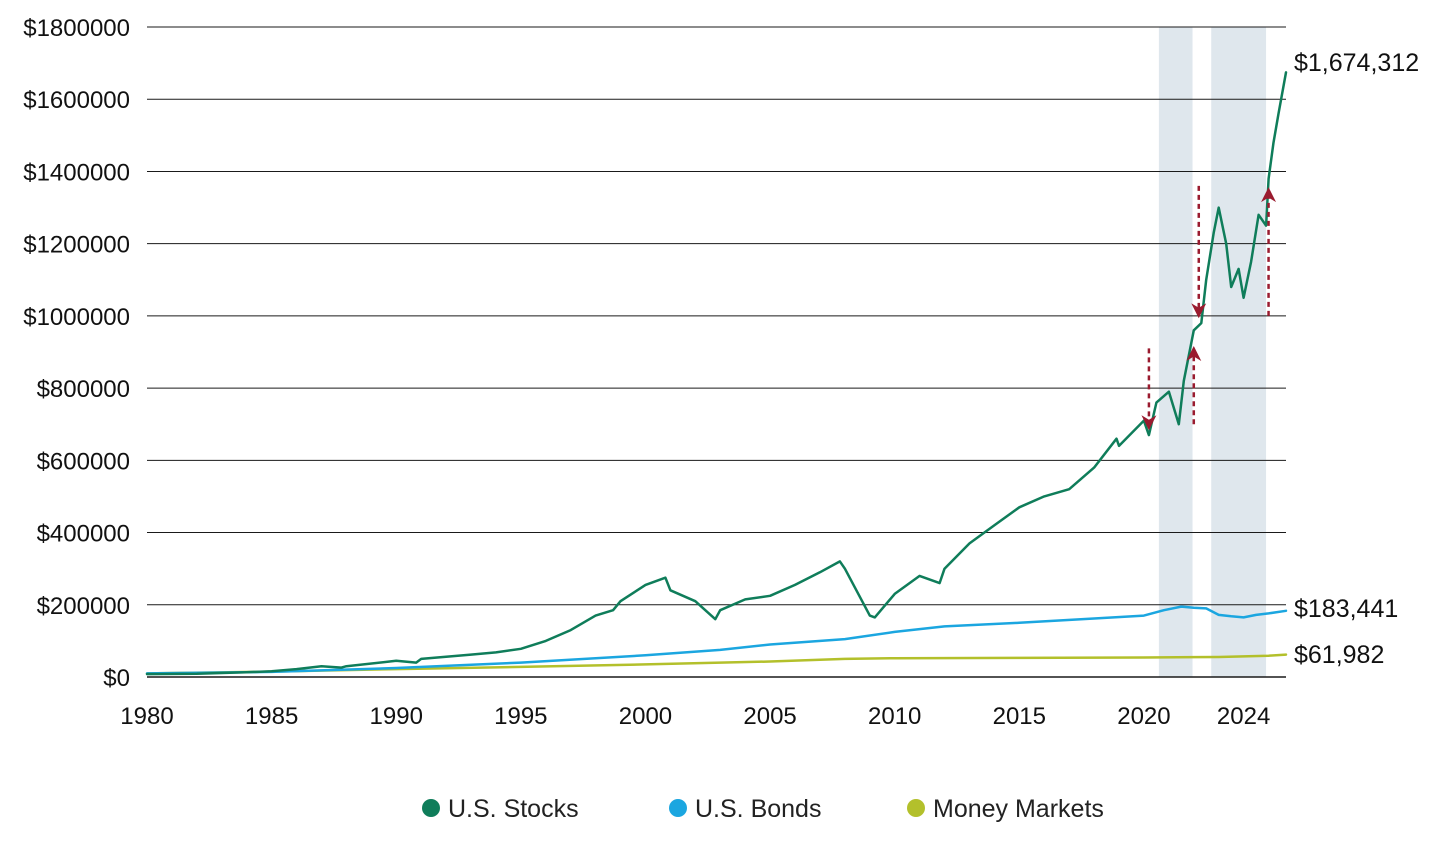 This screenshot has height=844, width=1440. What do you see at coordinates (76, 100) in the screenshot?
I see `y-tick-label: $1600000` at bounding box center [76, 100].